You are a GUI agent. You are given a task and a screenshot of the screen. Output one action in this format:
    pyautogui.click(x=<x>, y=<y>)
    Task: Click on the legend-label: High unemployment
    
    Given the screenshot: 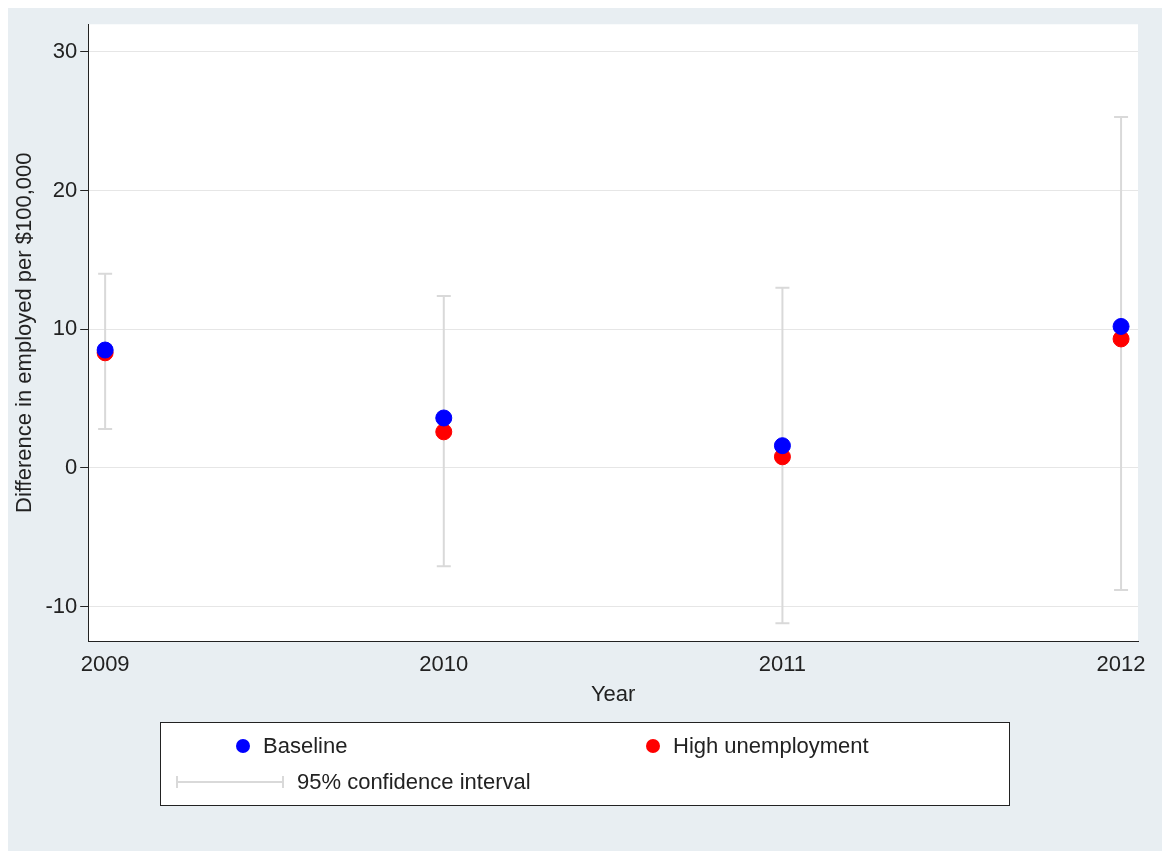 What is the action you would take?
    pyautogui.click(x=771, y=746)
    